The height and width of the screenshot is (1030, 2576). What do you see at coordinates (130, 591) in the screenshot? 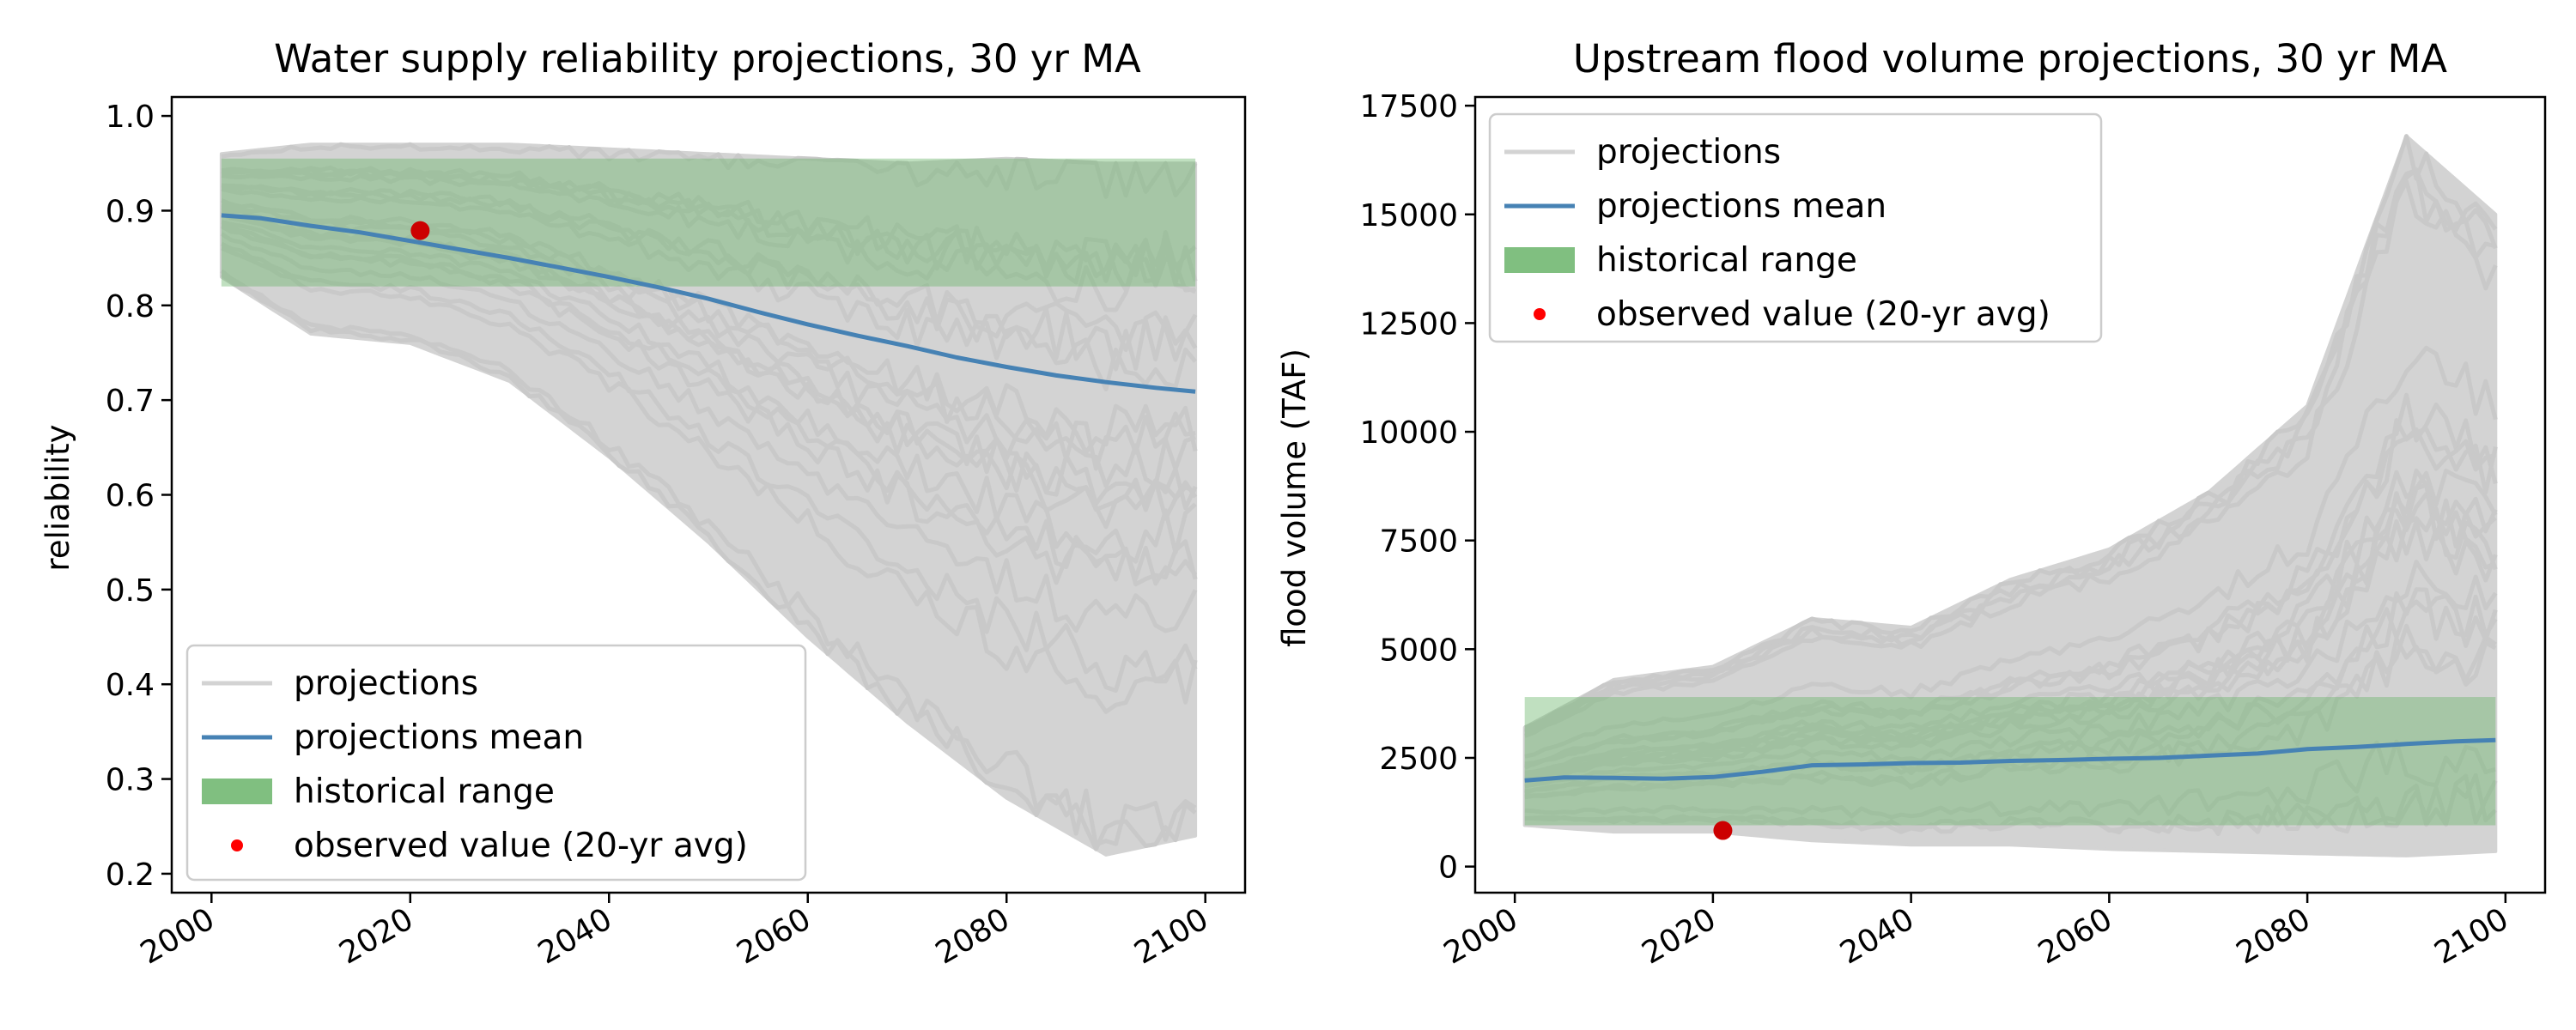
I see `y-tick-label: 0.5` at bounding box center [130, 591].